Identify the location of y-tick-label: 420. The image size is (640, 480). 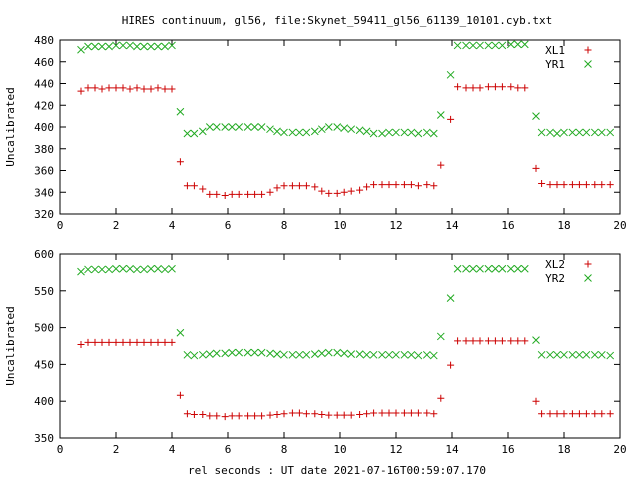
(44, 105).